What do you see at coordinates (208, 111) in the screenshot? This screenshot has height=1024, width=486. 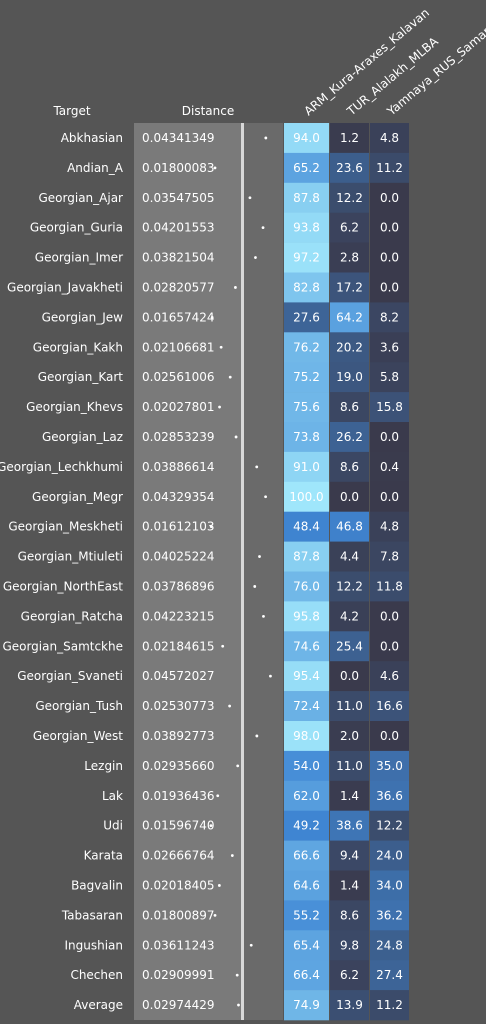 I see `header-distance: Distance` at bounding box center [208, 111].